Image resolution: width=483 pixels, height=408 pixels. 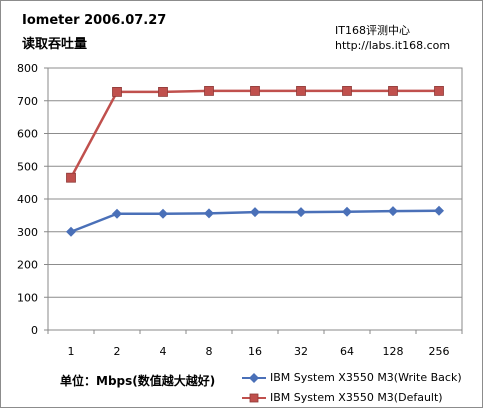 I want to click on y-tick-label-4: 400, so click(x=27, y=199).